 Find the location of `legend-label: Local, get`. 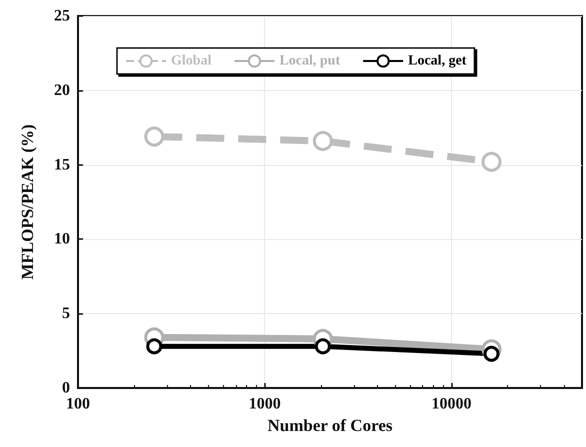

legend-label: Local, get is located at coordinates (437, 61).